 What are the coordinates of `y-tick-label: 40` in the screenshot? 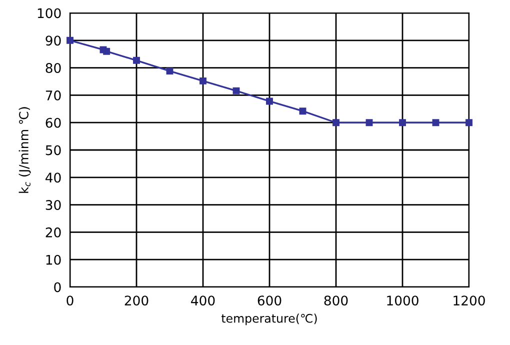 It's located at (53, 177).